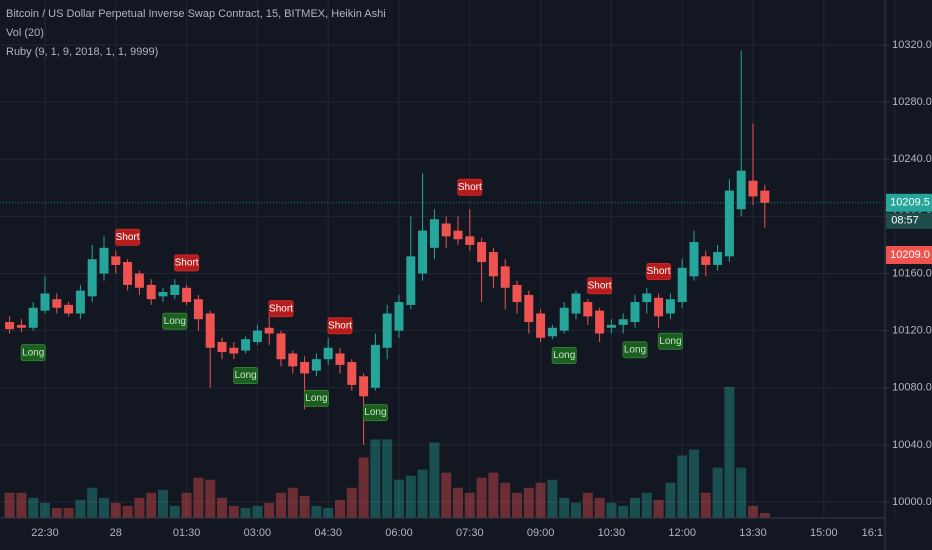 This screenshot has height=550, width=932. I want to click on x-tick-label: 16:1, so click(872, 533).